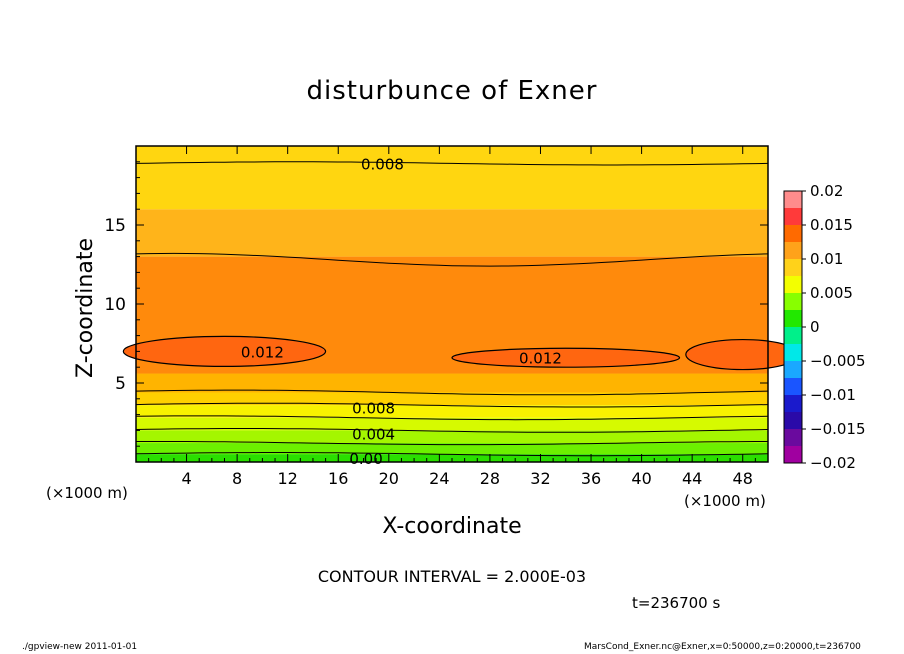  What do you see at coordinates (452, 576) in the screenshot?
I see `contour-interval-text: CONTOUR INTERVAL = 2.000E-03` at bounding box center [452, 576].